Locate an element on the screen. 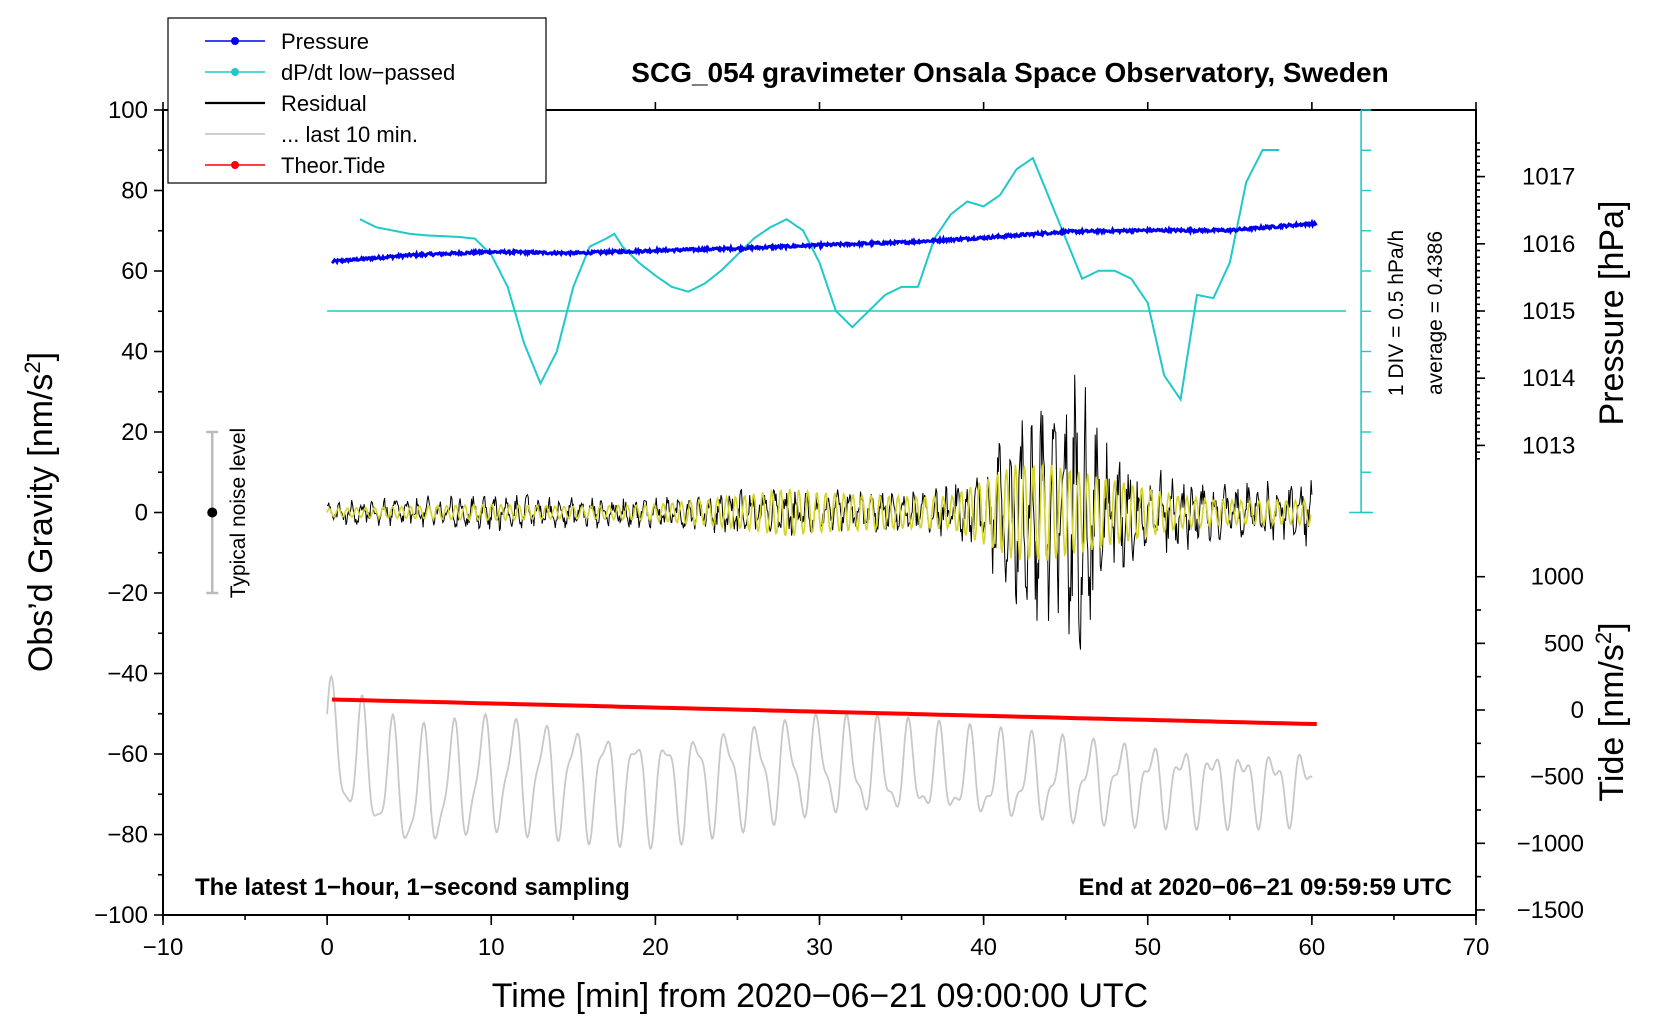 This screenshot has width=1660, height=1020. y-axis-title-tide-close: ] is located at coordinates (1612, 626).